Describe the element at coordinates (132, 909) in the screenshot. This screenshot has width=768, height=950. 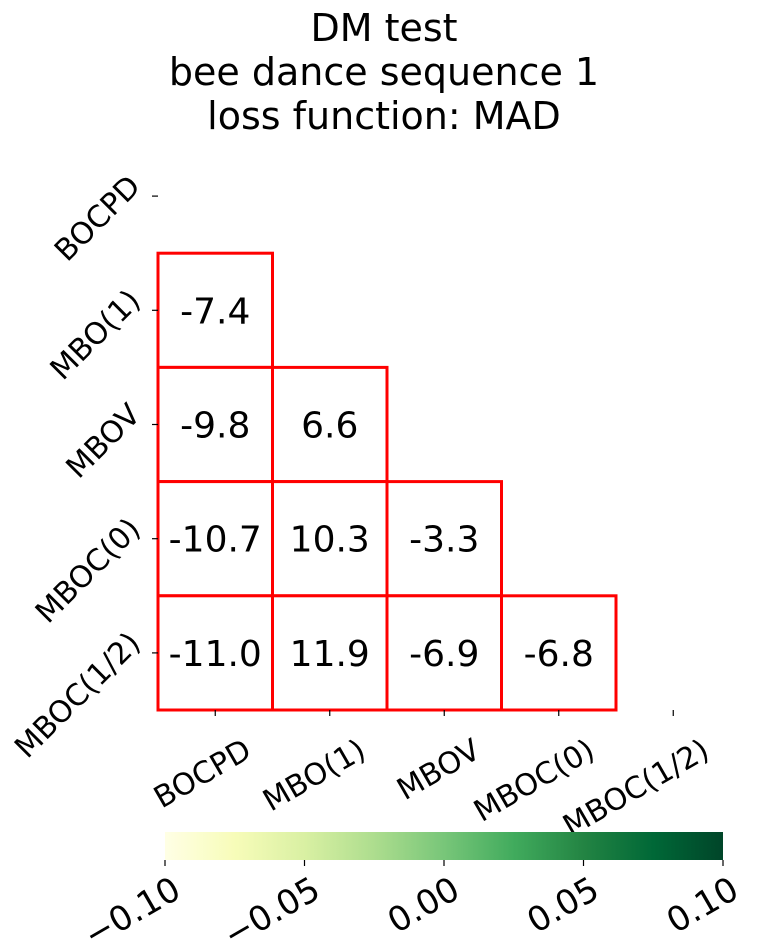
I see `colorbar-tick-label: −0.10` at that location.